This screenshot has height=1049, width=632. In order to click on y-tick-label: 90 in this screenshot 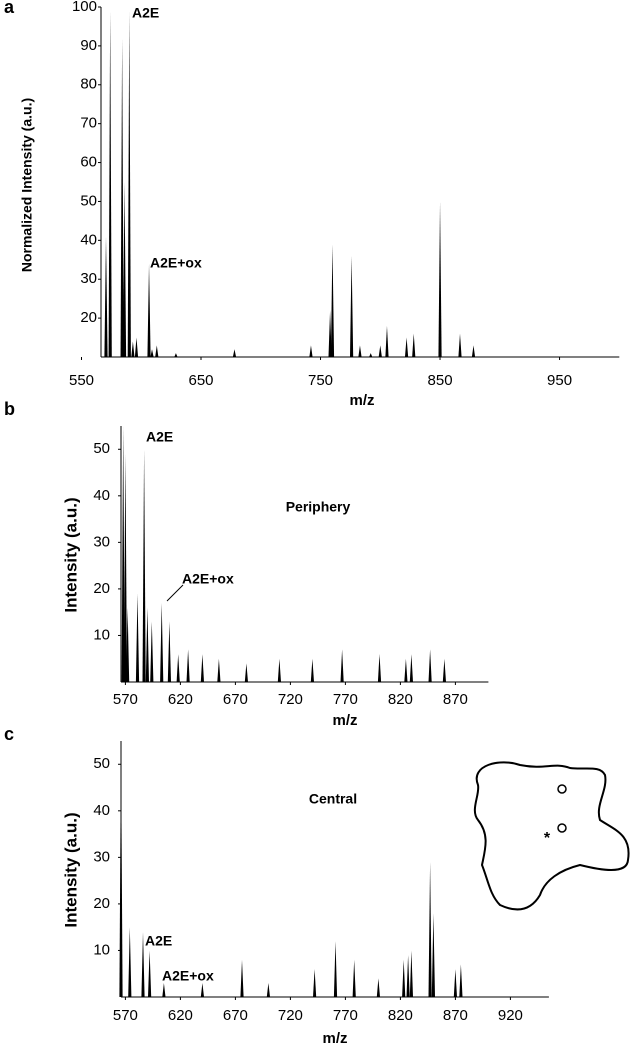, I will do `click(88, 45)`.